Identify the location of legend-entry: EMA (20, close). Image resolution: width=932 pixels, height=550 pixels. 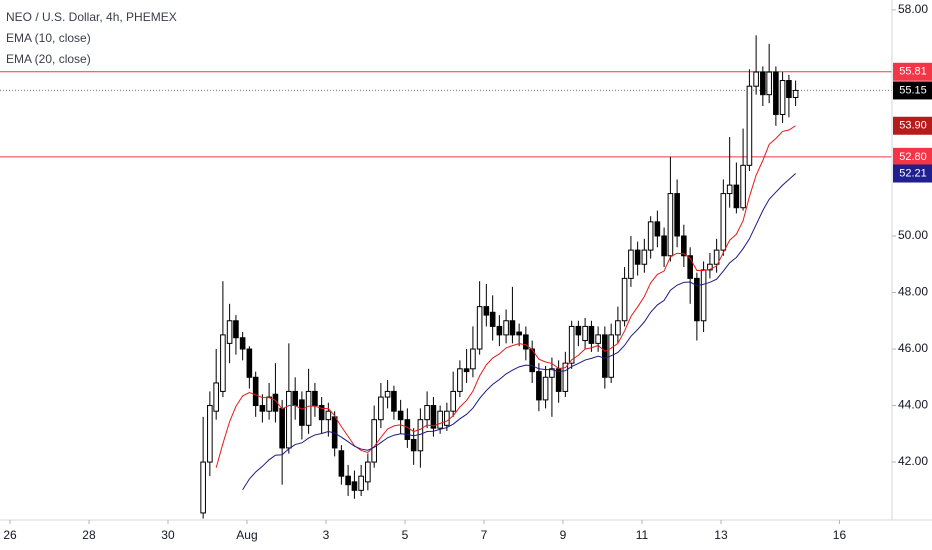
(48, 59).